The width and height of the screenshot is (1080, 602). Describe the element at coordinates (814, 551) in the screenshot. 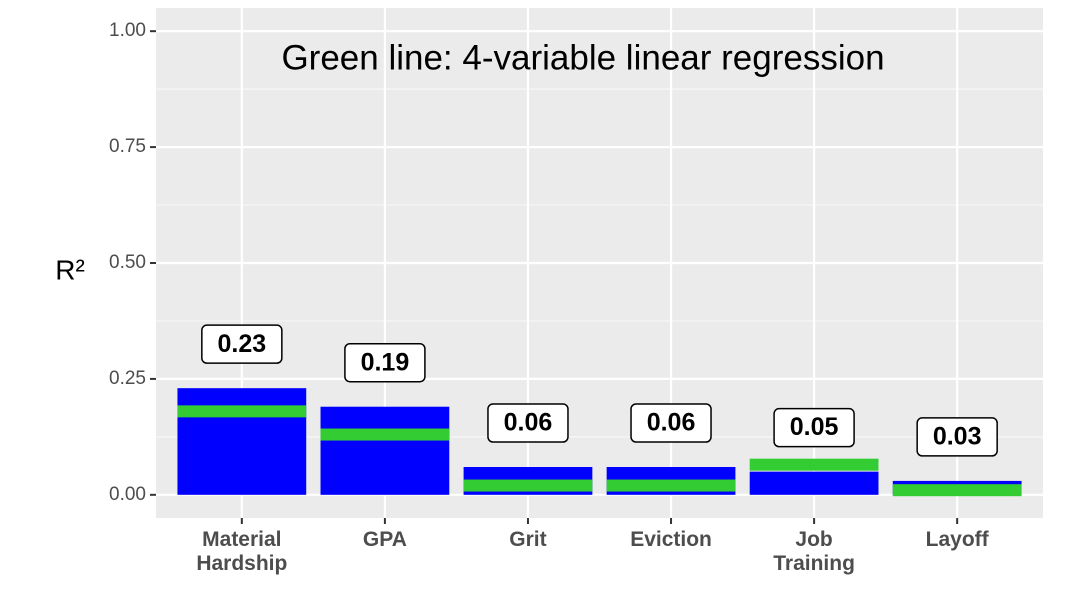

I see `x-tick-label: Job Training` at that location.